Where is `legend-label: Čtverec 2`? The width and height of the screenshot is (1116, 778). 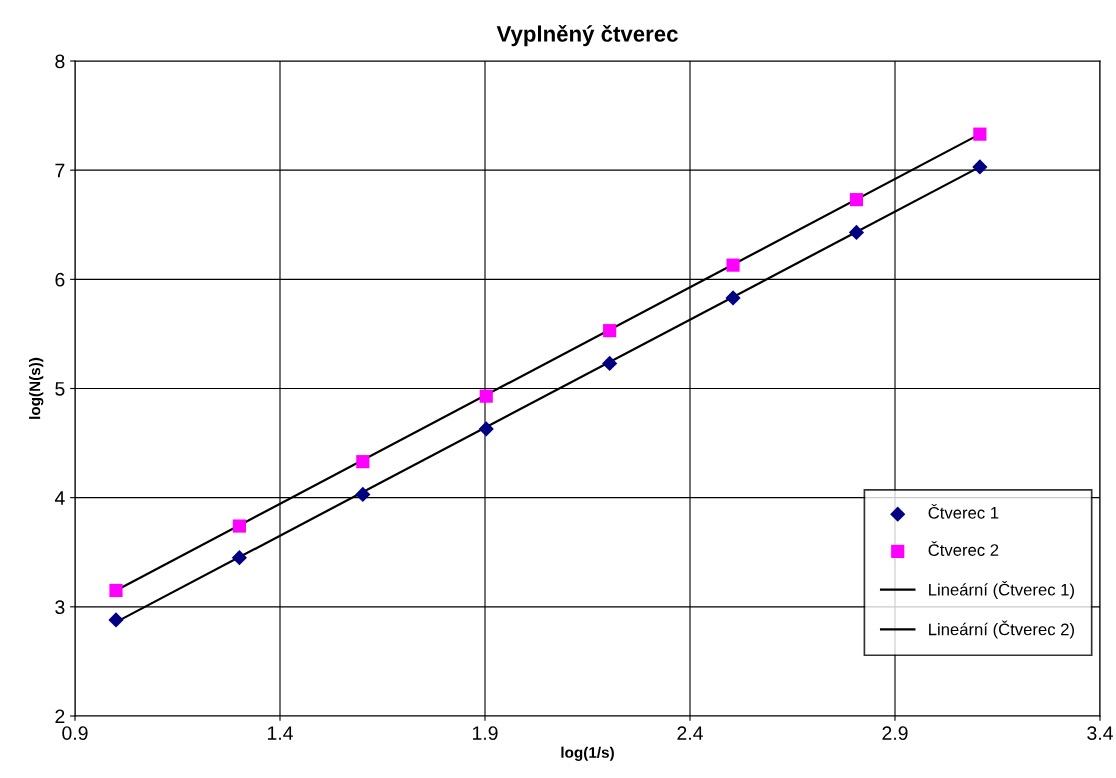 legend-label: Čtverec 2 is located at coordinates (963, 548).